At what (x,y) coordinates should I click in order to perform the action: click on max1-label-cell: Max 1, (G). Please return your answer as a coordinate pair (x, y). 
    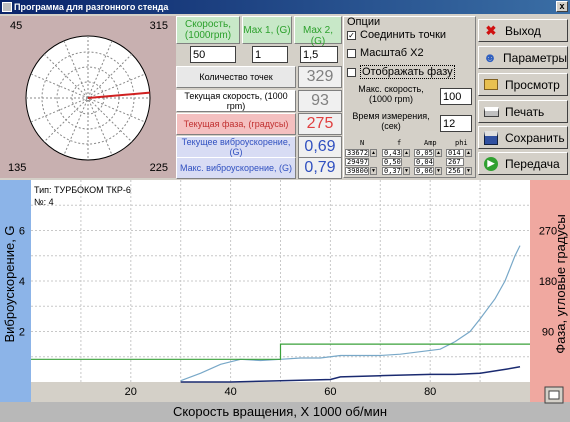
    Looking at the image, I should click on (267, 30).